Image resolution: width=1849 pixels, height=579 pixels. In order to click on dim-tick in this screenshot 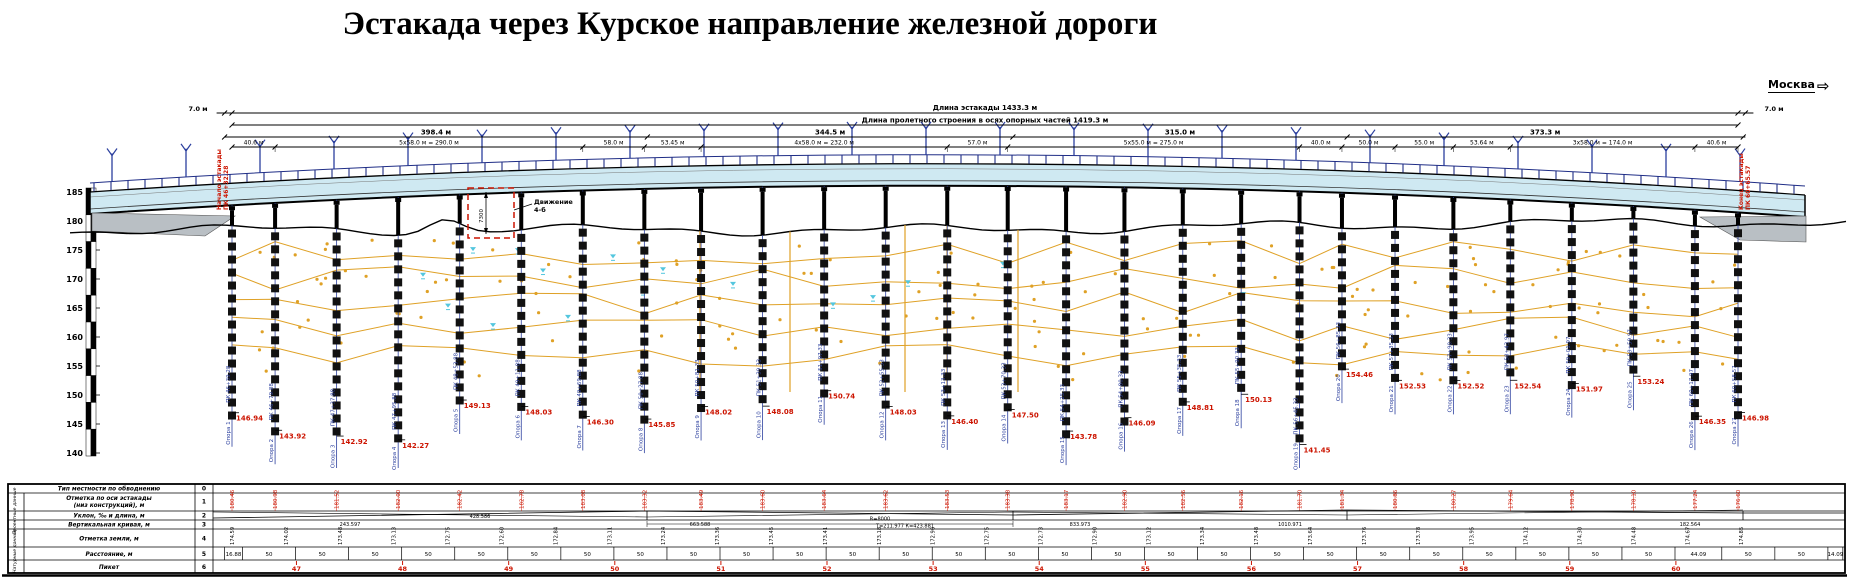, I will do `click(232, 147)`.